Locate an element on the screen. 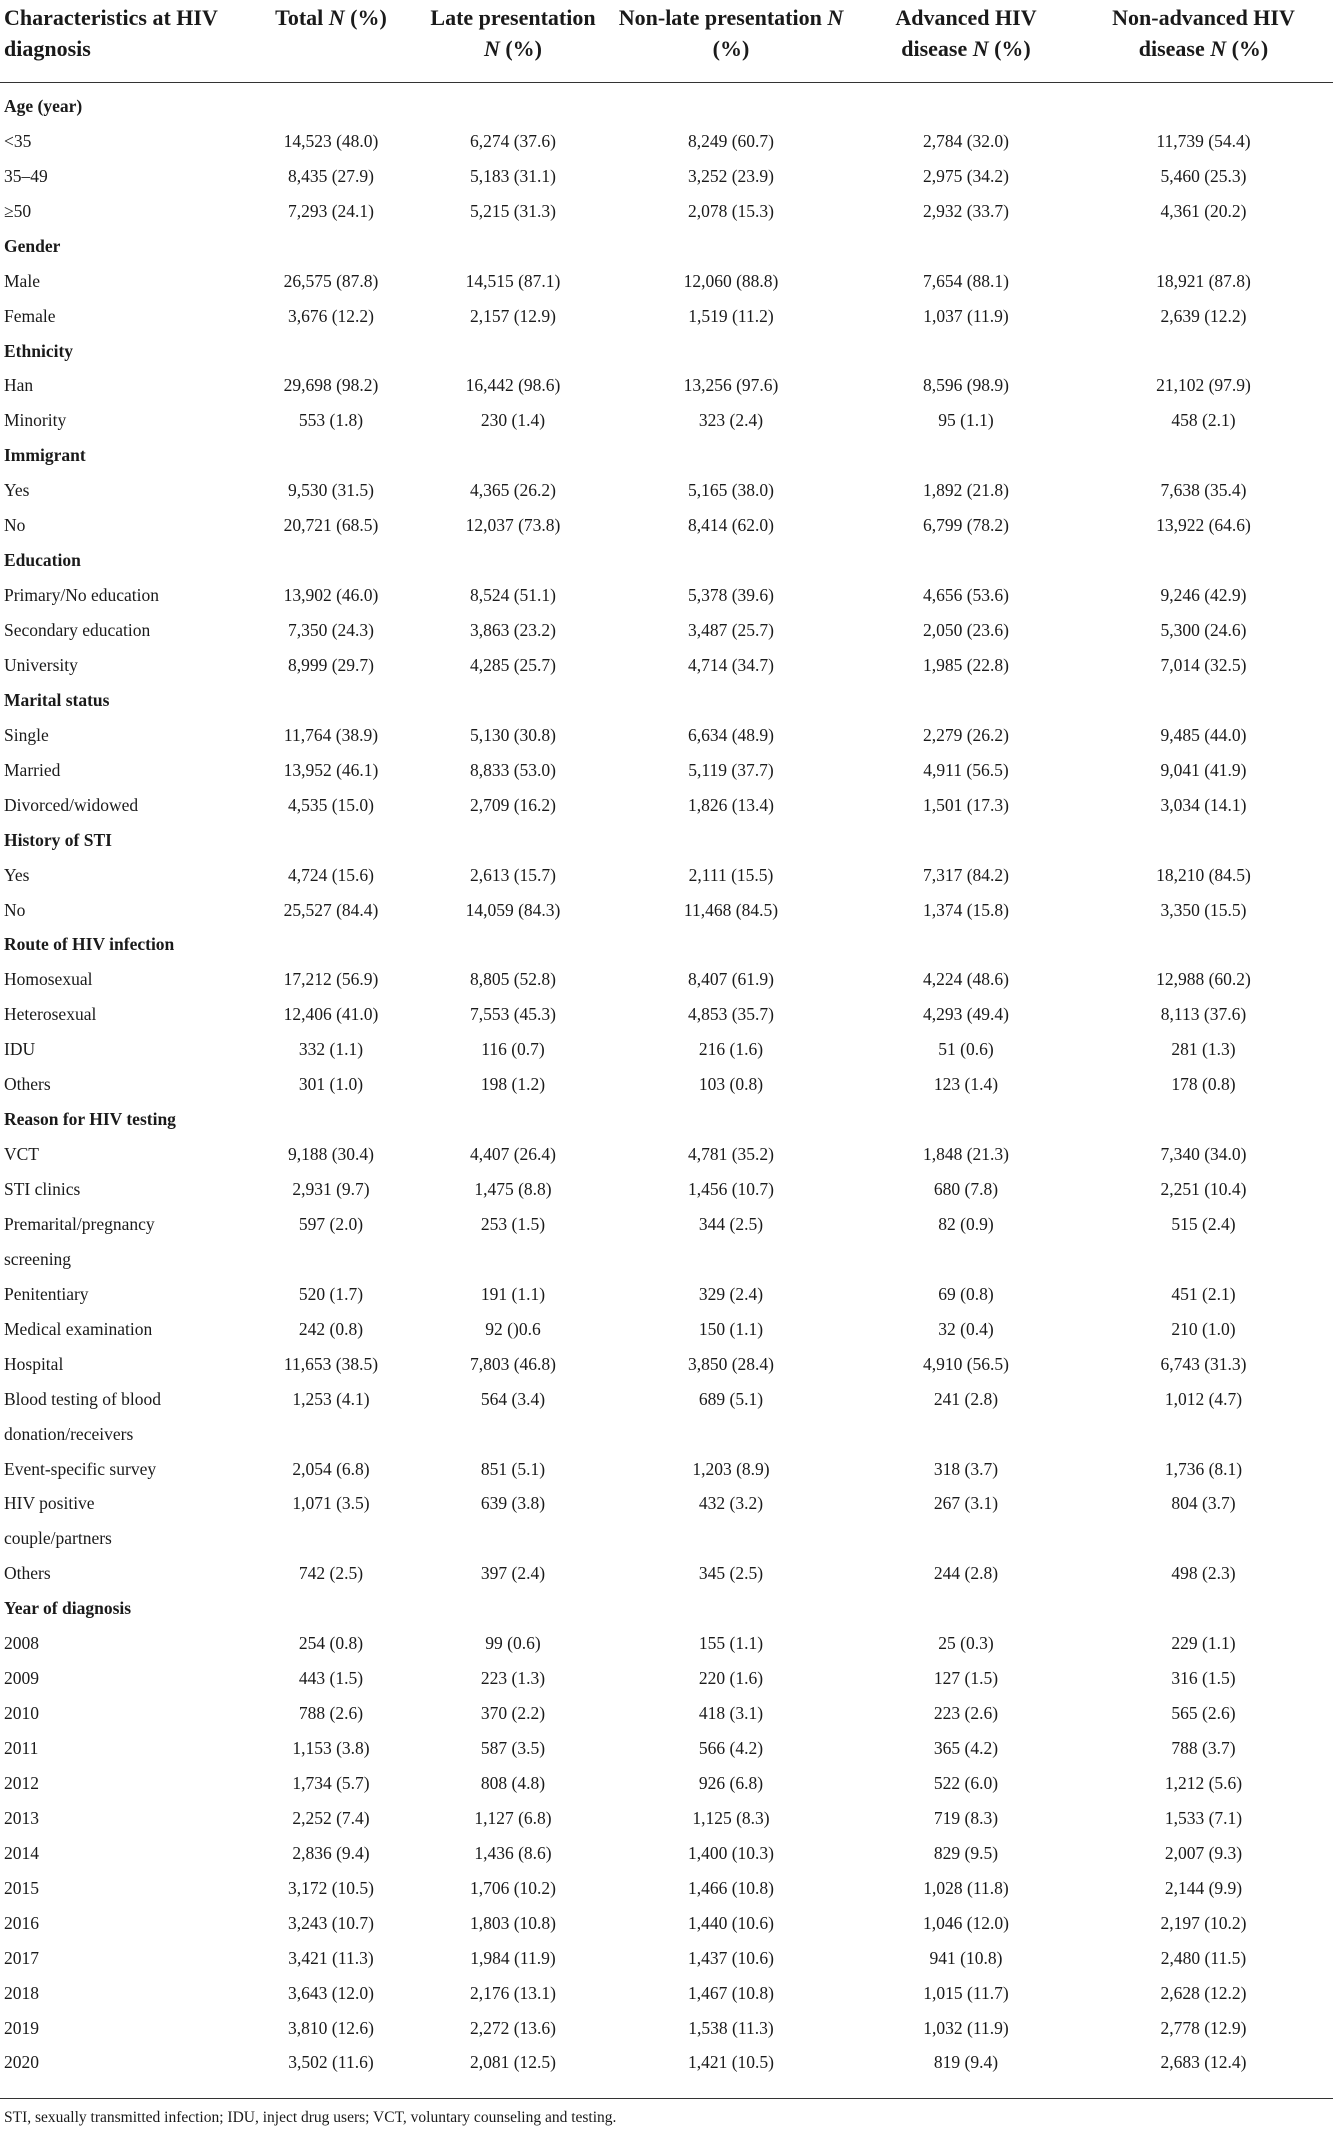 This screenshot has height=2133, width=1333. value-cell: 3,850 (28.4) is located at coordinates (731, 1363).